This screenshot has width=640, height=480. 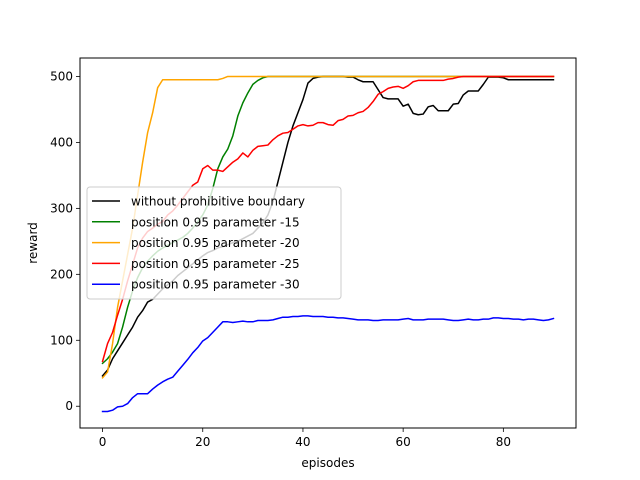 What do you see at coordinates (403, 442) in the screenshot?
I see `x-tick-label: 60` at bounding box center [403, 442].